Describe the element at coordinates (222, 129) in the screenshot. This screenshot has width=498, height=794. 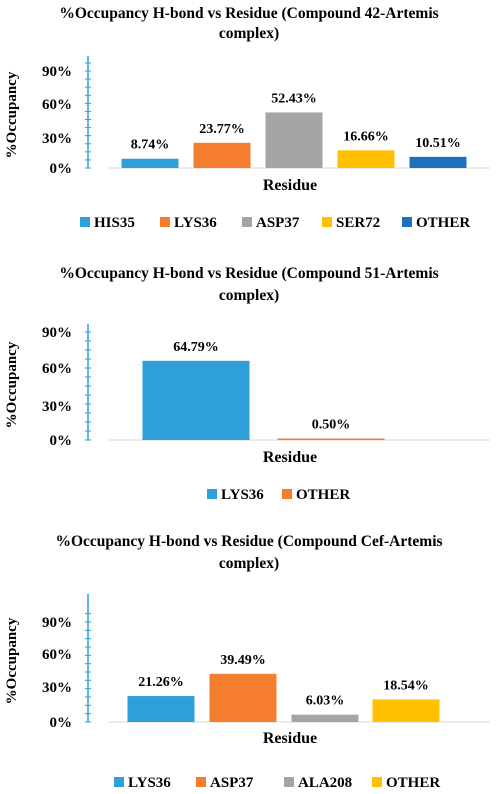
I see `data-label: 23.77%` at that location.